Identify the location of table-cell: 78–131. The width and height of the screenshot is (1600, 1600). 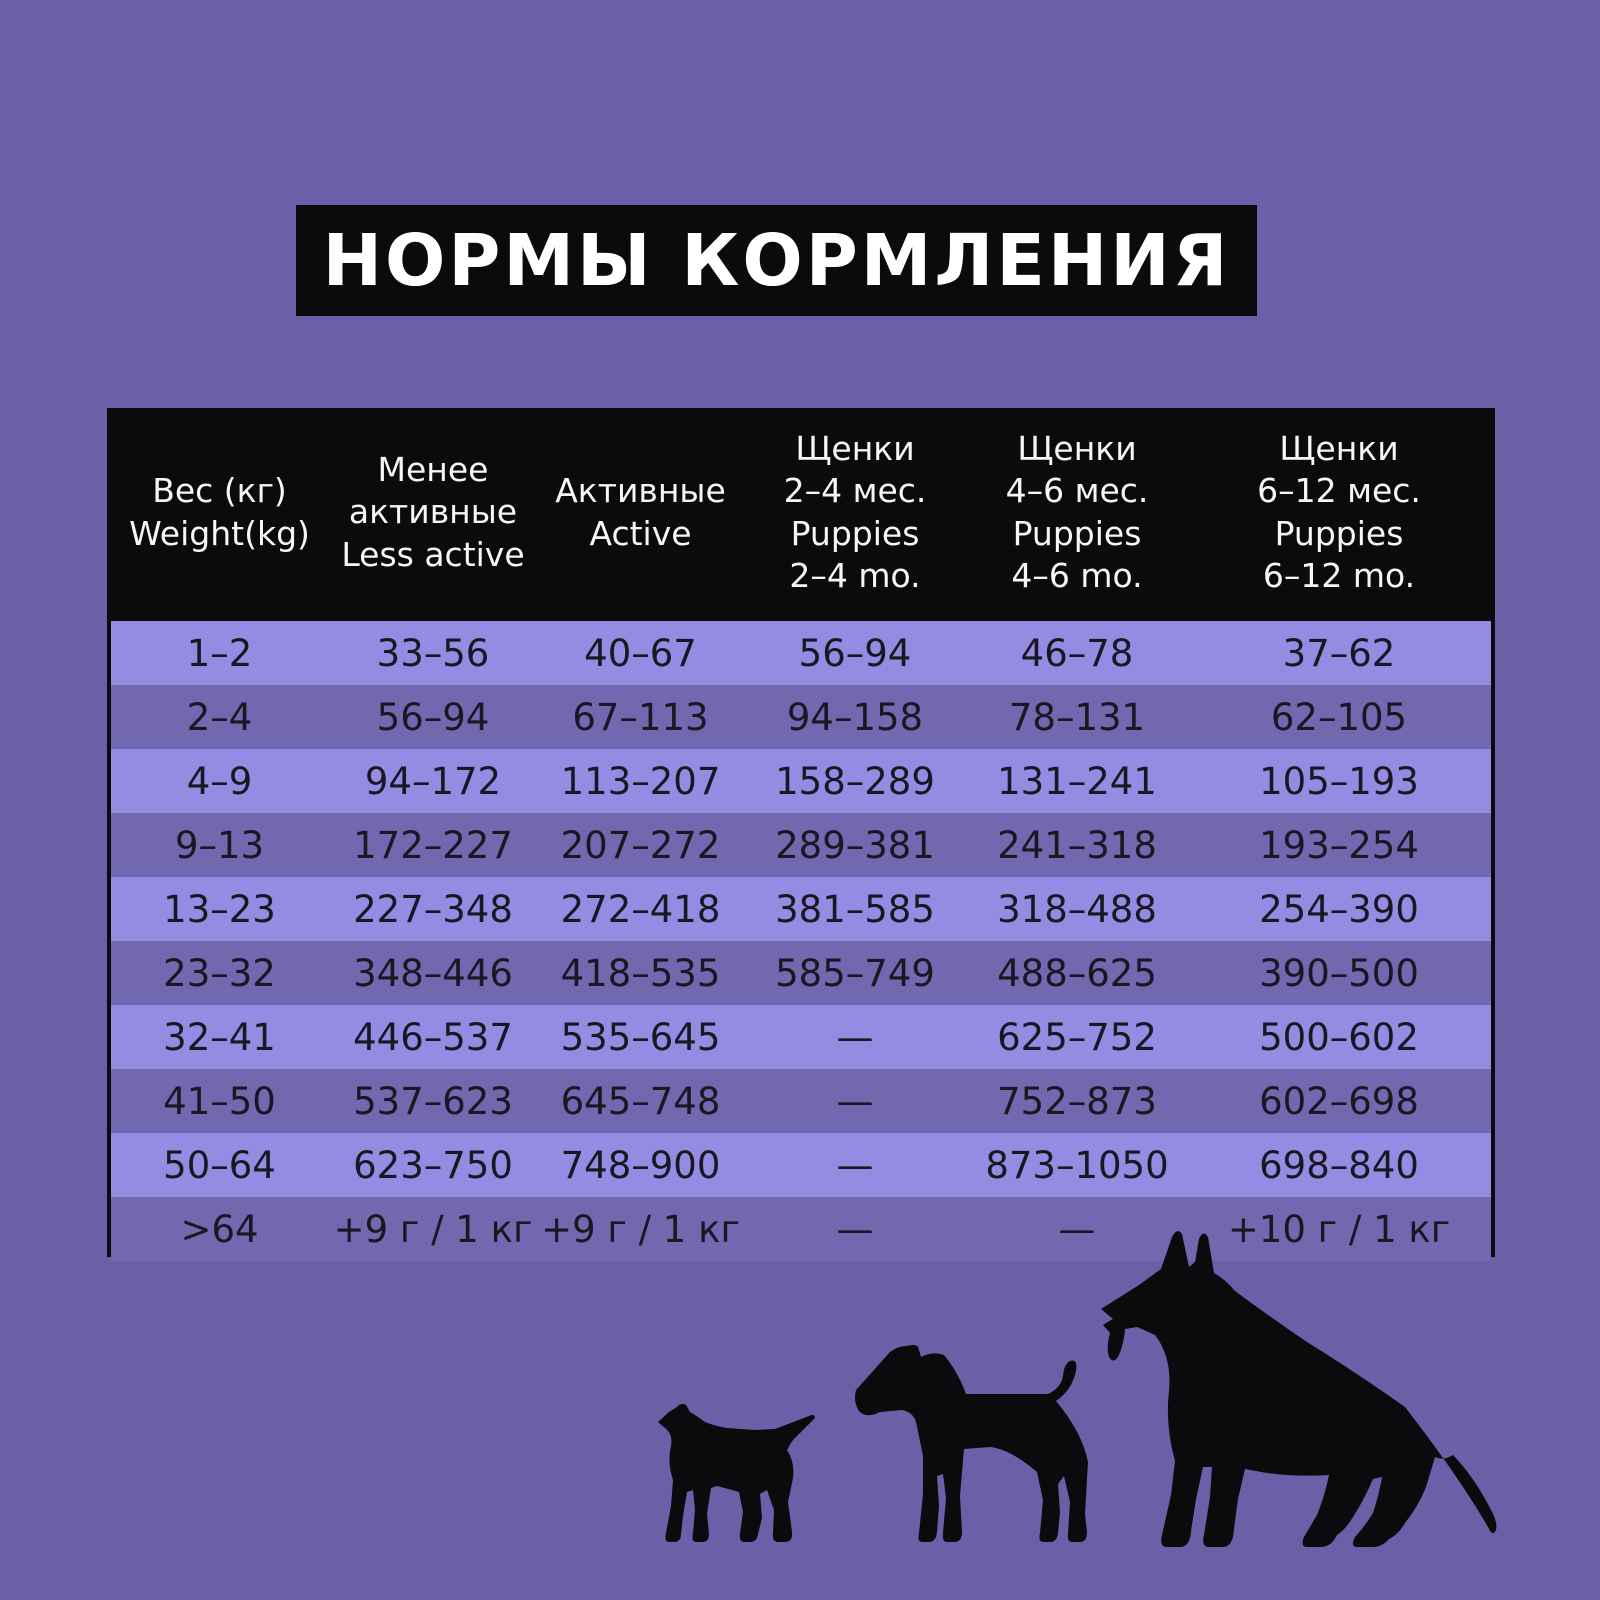
(1077, 717).